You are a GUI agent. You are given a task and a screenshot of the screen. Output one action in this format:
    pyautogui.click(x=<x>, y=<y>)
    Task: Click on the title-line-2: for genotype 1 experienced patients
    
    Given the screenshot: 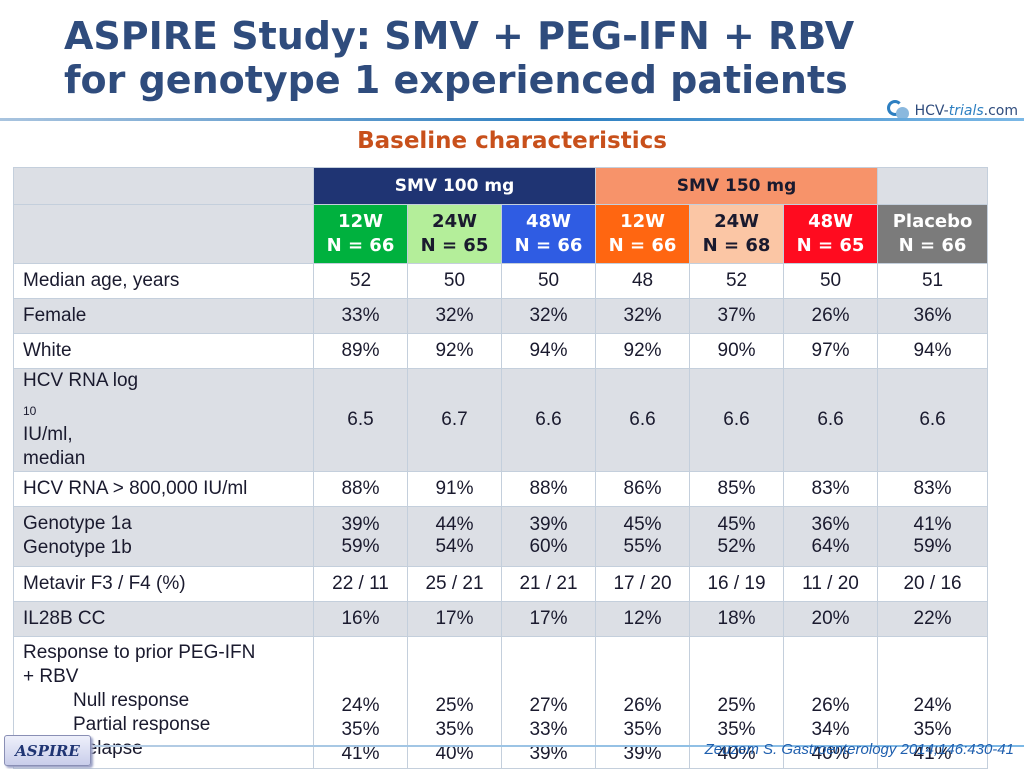 What is the action you would take?
    pyautogui.click(x=456, y=80)
    